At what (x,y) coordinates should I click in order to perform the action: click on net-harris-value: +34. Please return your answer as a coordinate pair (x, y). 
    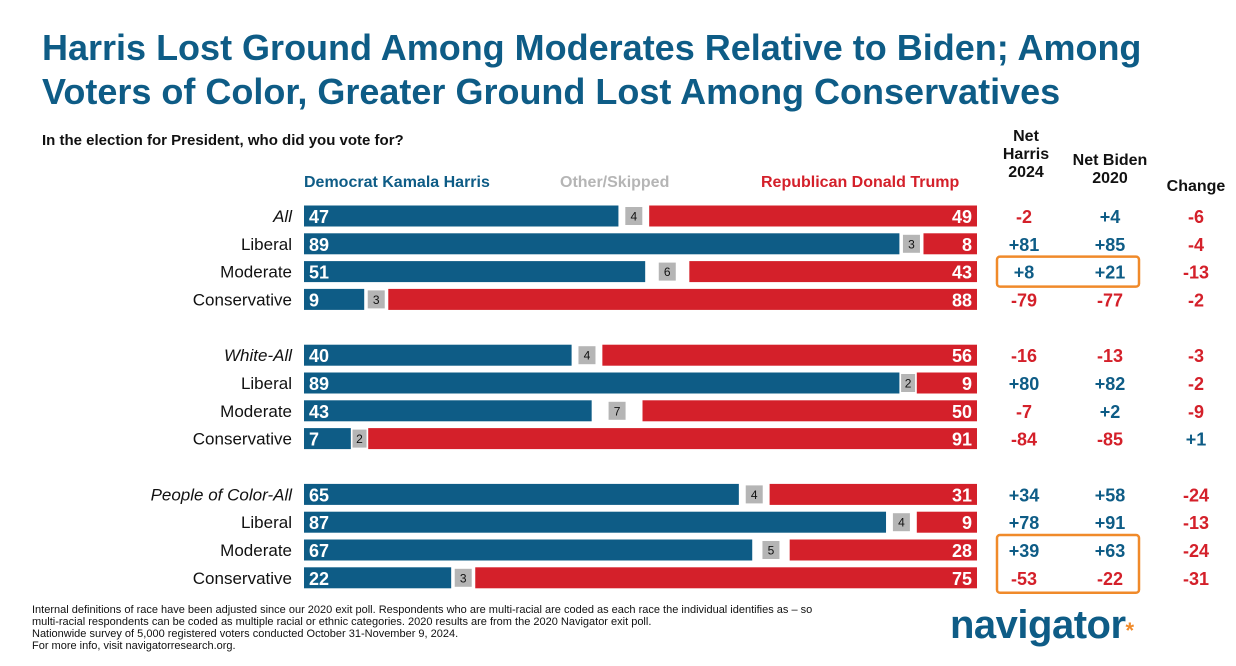
    Looking at the image, I should click on (1024, 495).